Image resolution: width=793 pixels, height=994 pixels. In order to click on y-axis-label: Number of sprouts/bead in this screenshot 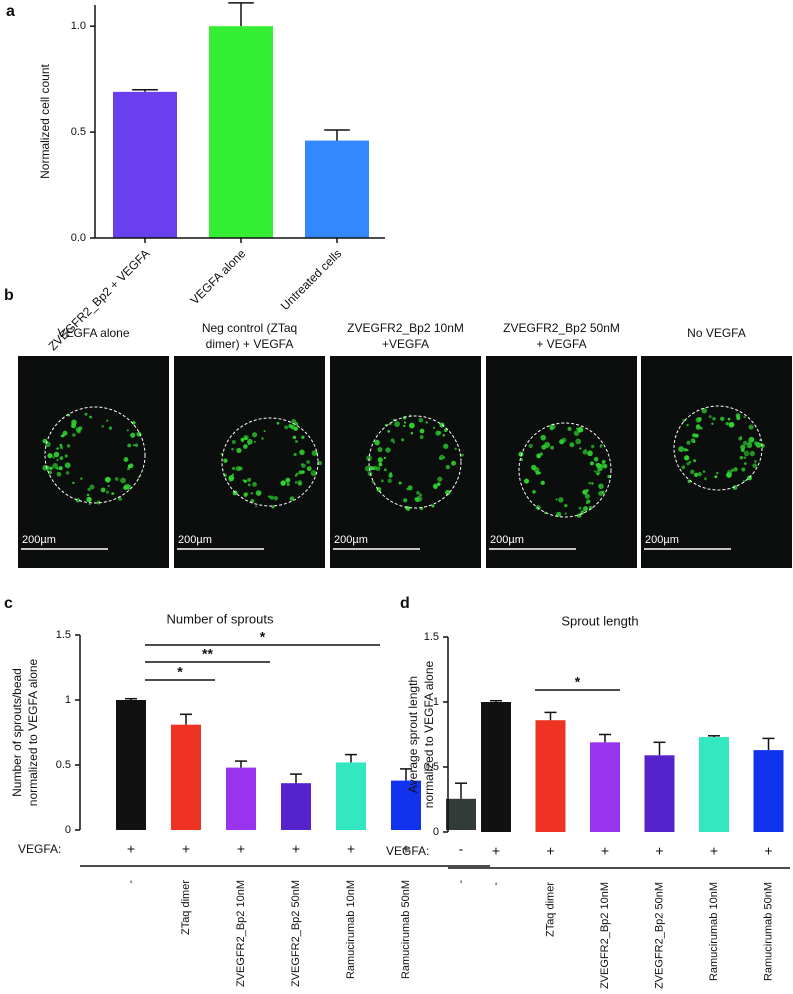, I will do `click(17, 732)`.